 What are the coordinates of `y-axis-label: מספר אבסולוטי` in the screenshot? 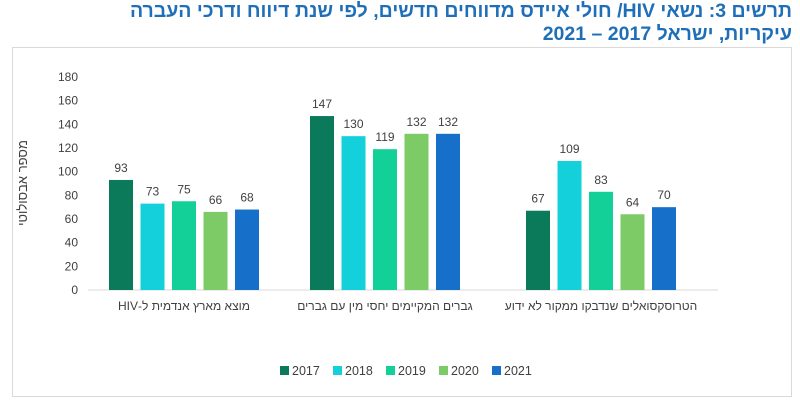 It's located at (22, 183).